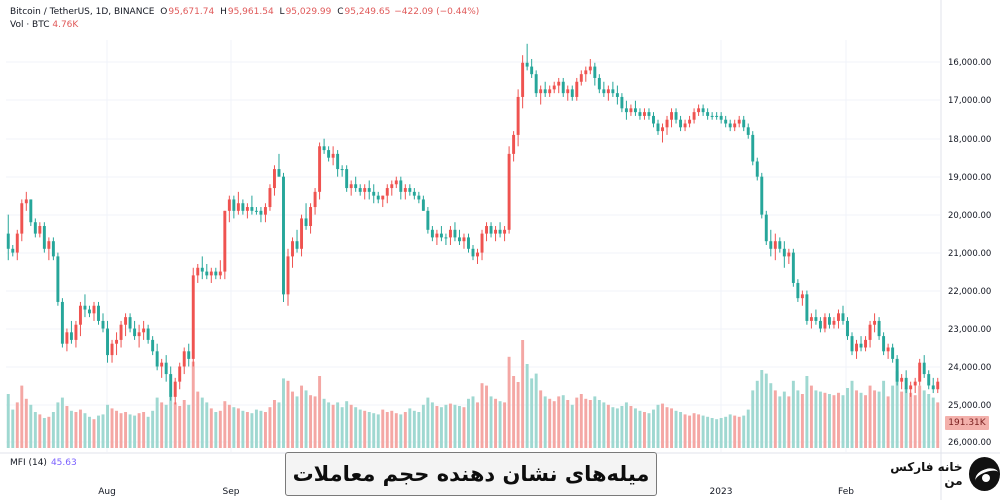  I want to click on price-tick-label: 23,000.00, so click(969, 330).